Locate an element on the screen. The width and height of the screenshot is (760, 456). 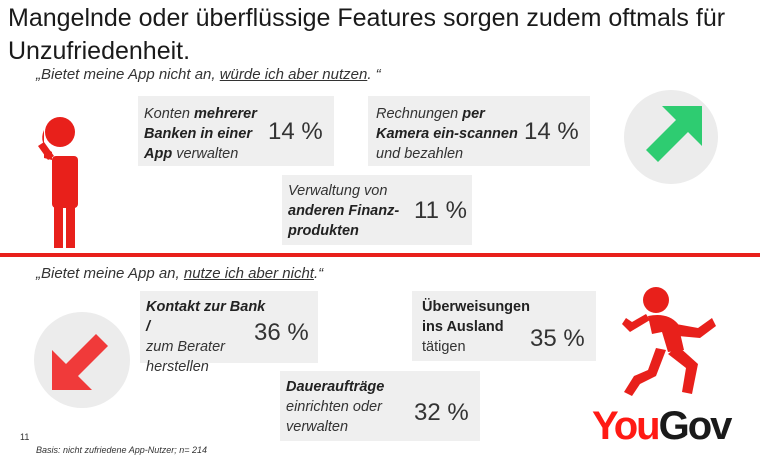
feature-percent: 11 % is located at coordinates (440, 210).